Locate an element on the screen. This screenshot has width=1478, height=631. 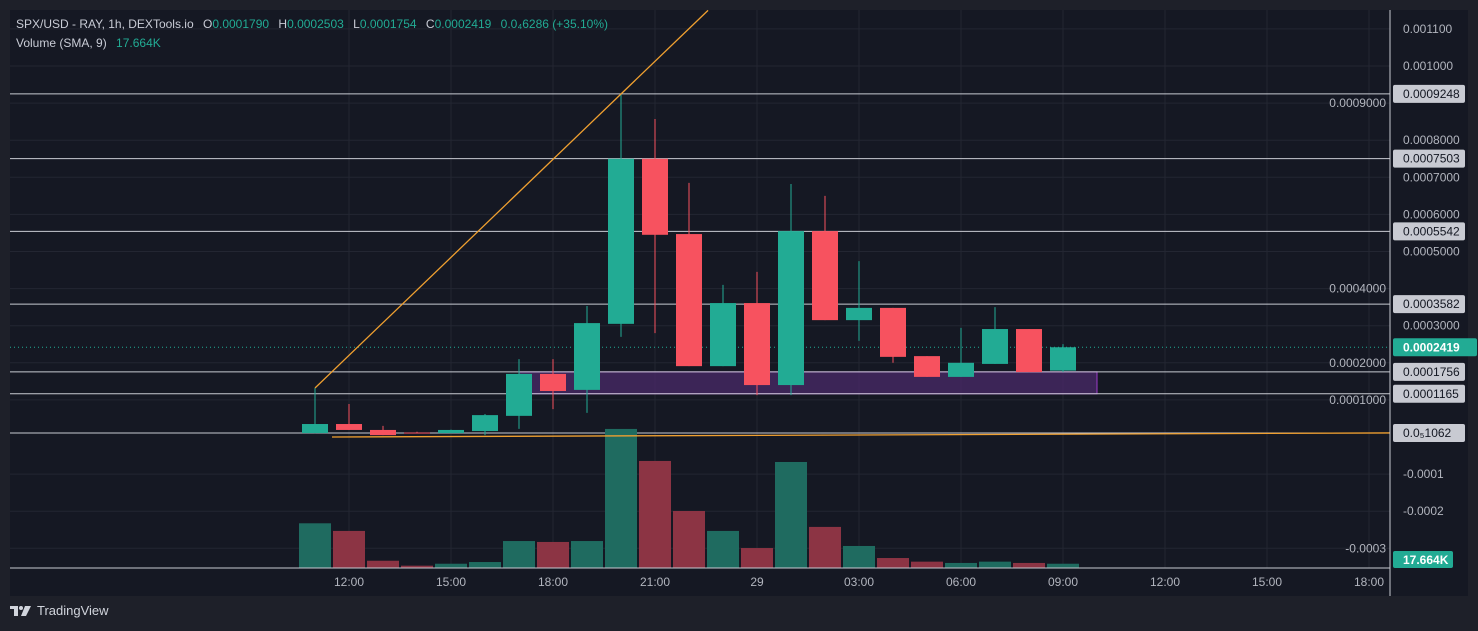
price-tick-label: 0.0008000 is located at coordinates (1431, 140).